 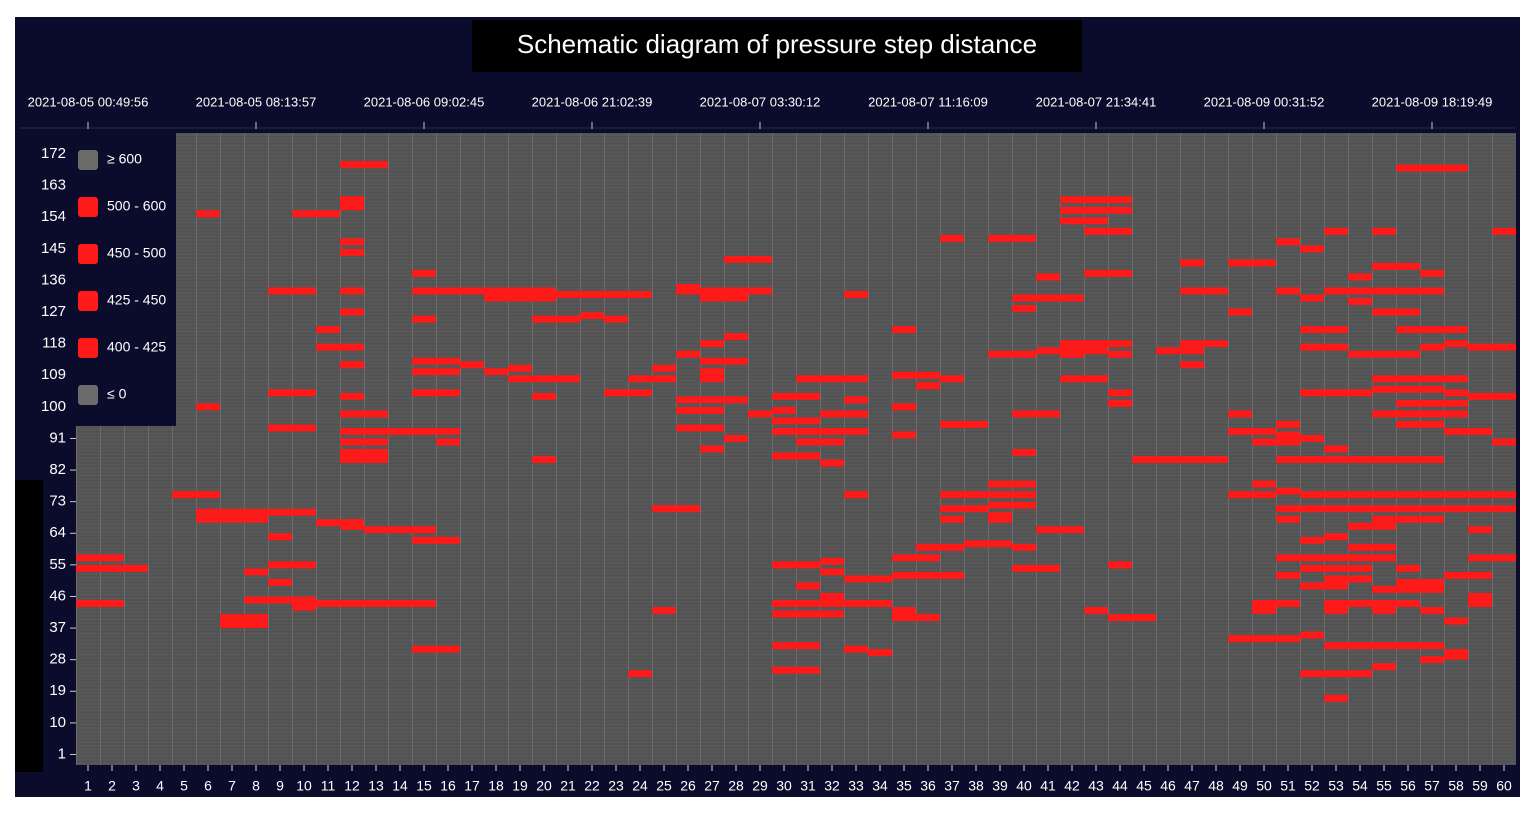 What do you see at coordinates (1312, 786) in the screenshot?
I see `x-tick-label: 52` at bounding box center [1312, 786].